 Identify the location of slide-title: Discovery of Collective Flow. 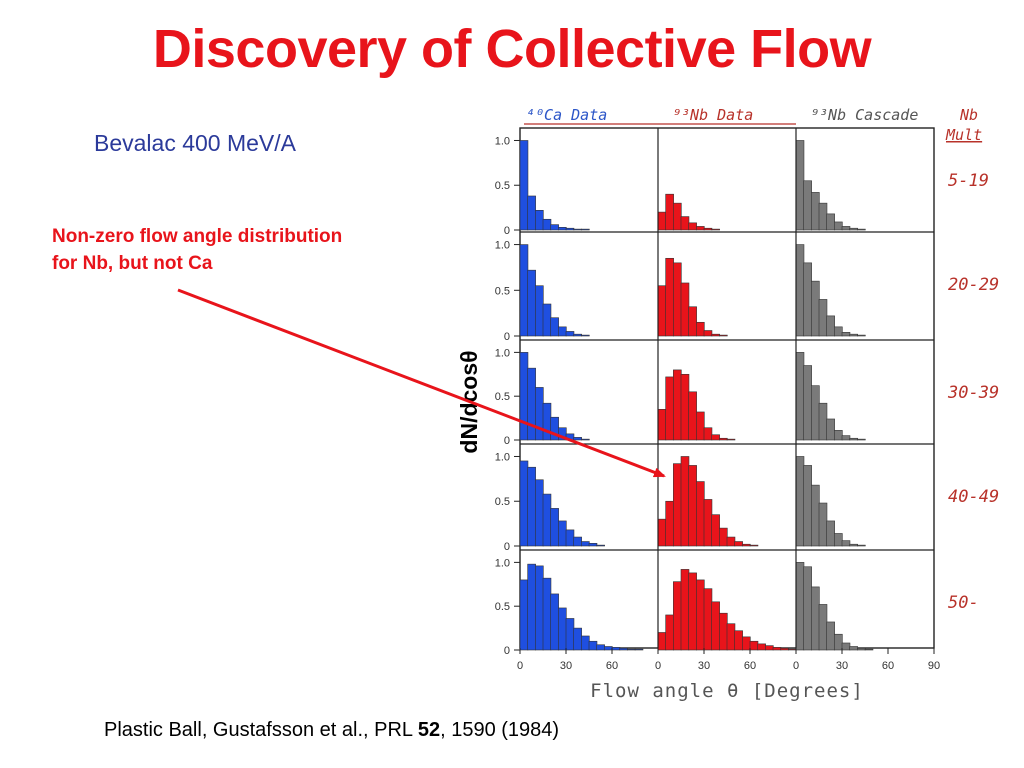
(512, 49).